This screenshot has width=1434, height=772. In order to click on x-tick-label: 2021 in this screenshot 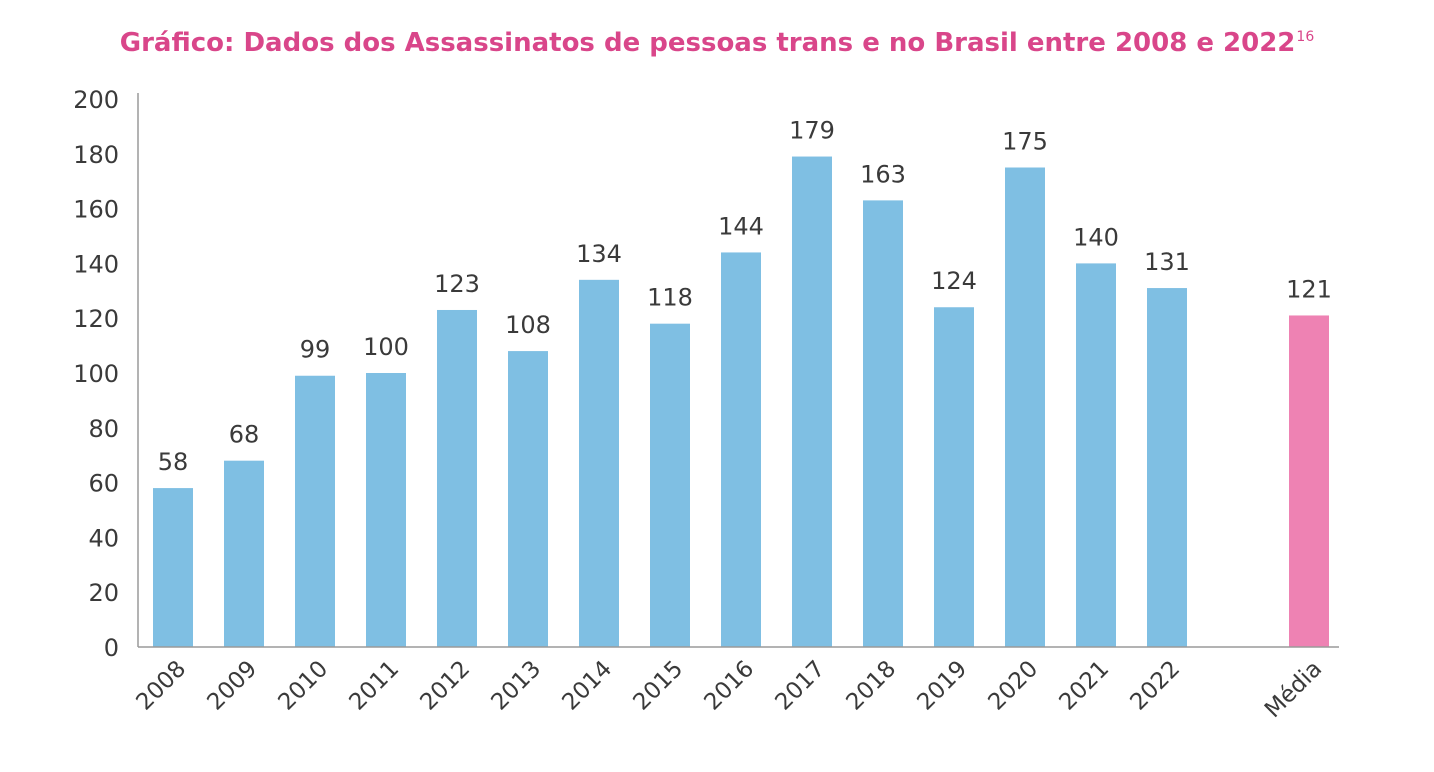, I will do `click(1084, 686)`.